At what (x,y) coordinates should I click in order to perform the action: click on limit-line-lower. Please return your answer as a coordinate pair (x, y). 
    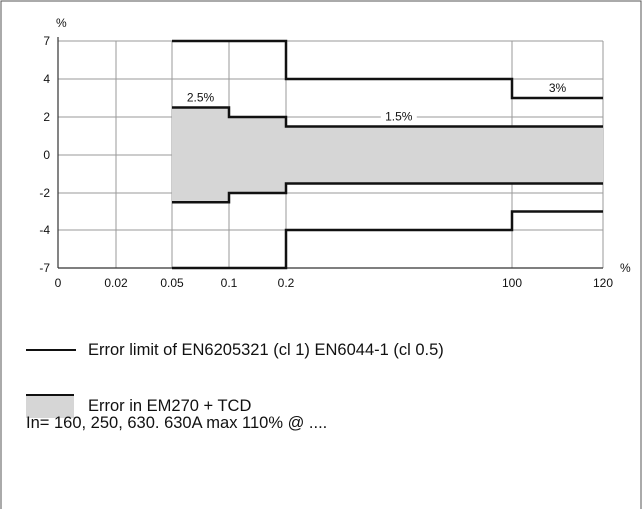
    Looking at the image, I should click on (387, 240).